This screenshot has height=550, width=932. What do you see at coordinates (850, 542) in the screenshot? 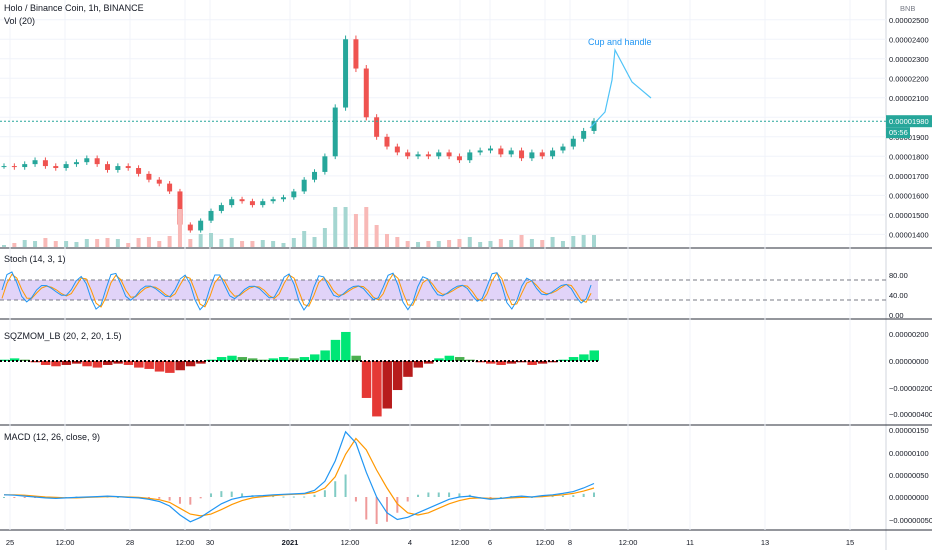
I see `time-axis-tick: 15` at bounding box center [850, 542].